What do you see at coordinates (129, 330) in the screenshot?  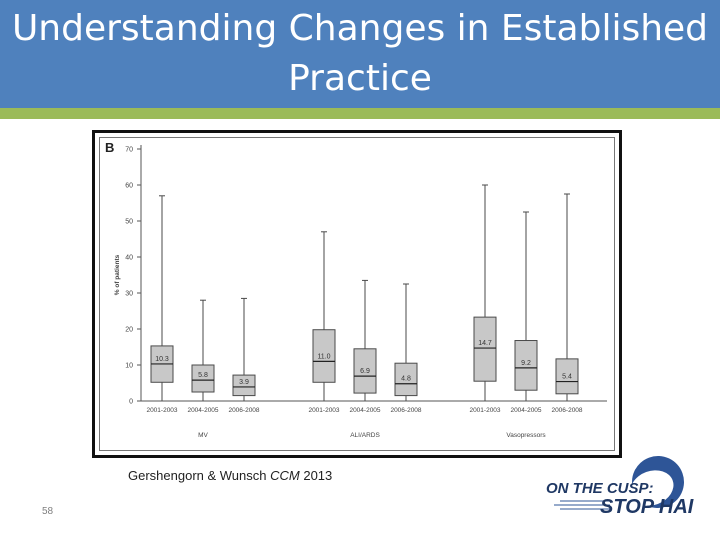 I see `y-tick-label: 20` at bounding box center [129, 330].